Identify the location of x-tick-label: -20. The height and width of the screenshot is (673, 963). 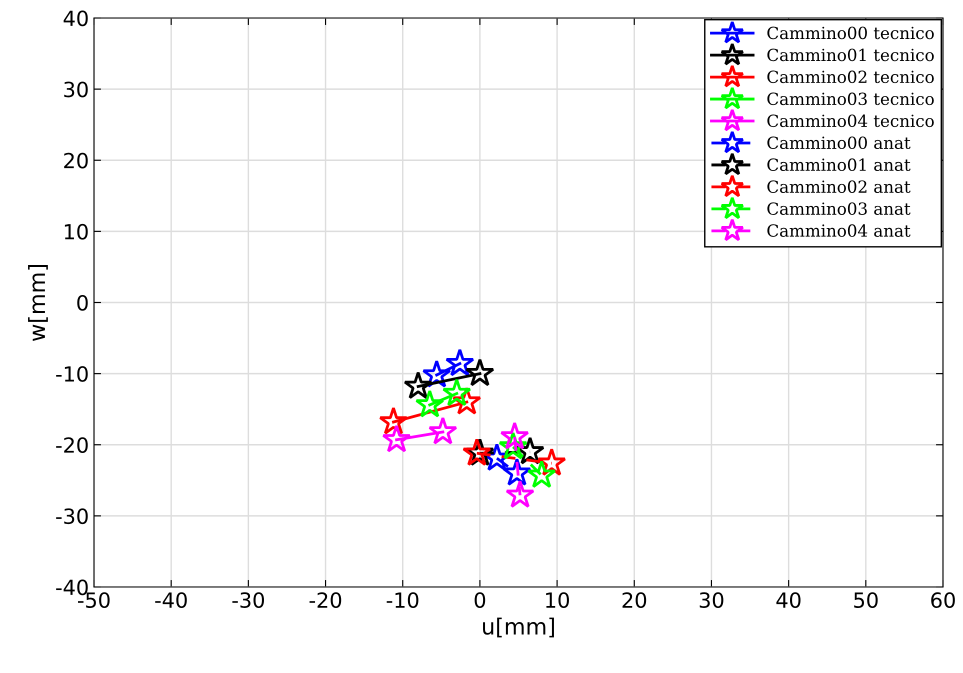
(326, 600).